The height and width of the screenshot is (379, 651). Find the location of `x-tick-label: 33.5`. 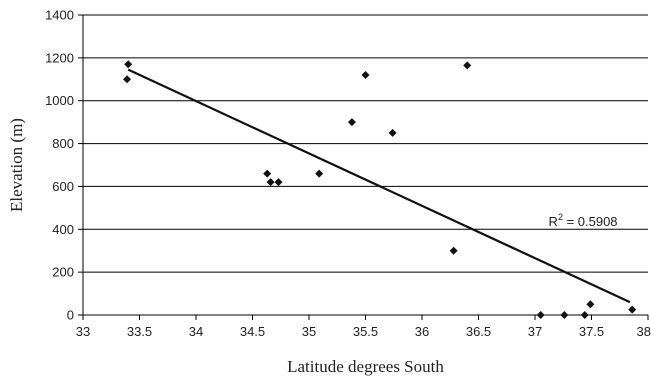

x-tick-label: 33.5 is located at coordinates (139, 331).